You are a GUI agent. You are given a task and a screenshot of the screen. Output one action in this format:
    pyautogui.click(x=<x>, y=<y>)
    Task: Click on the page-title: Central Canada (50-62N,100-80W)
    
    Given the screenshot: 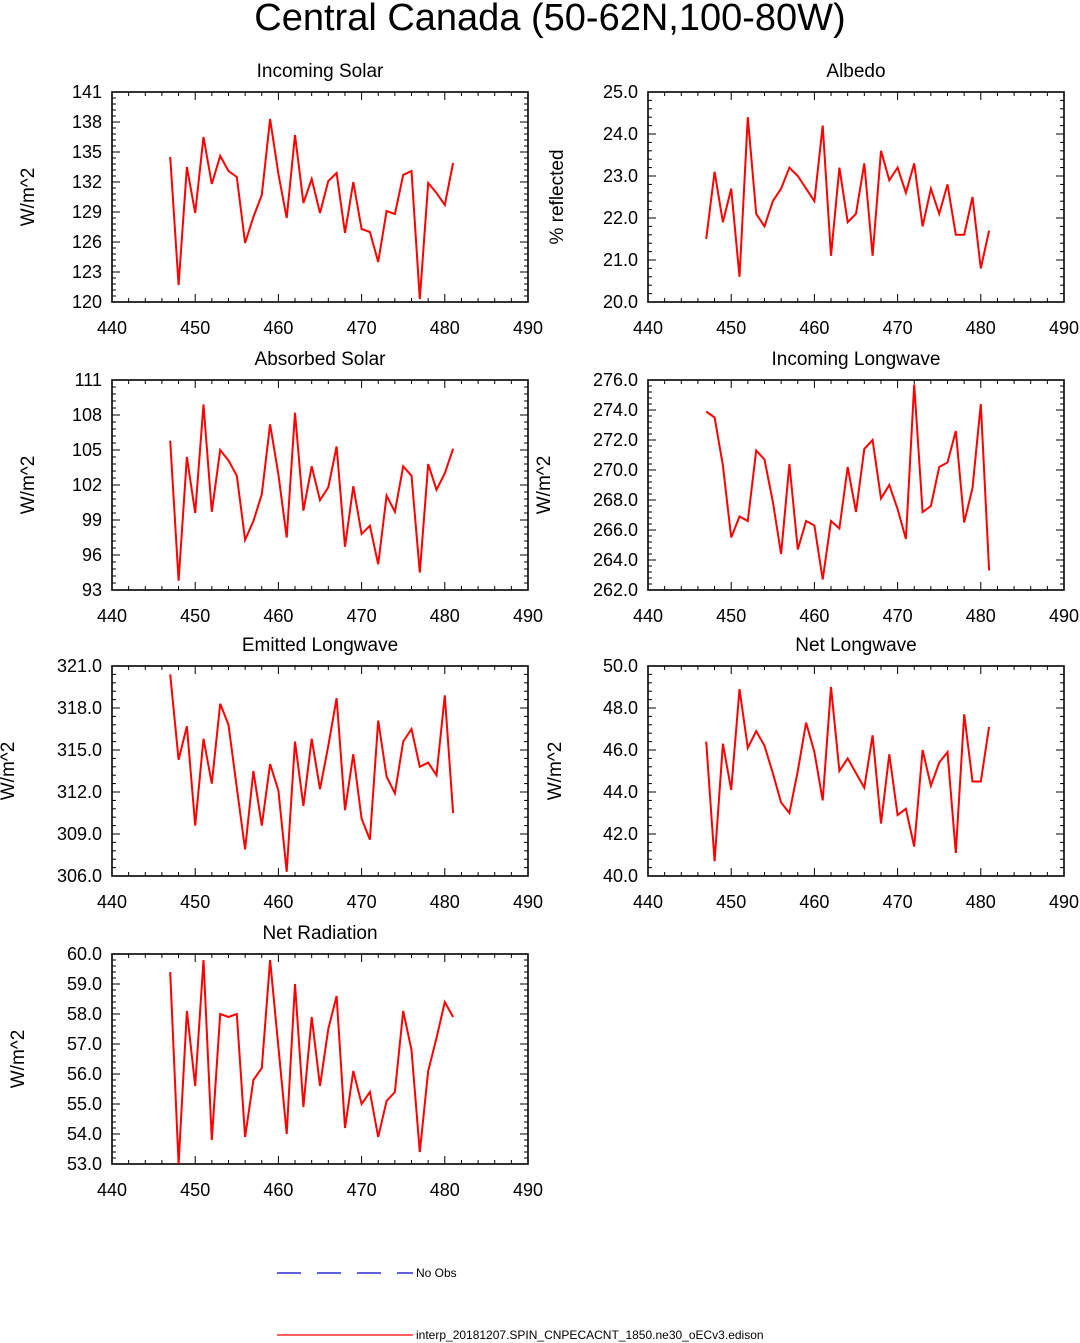 What is the action you would take?
    pyautogui.click(x=549, y=19)
    